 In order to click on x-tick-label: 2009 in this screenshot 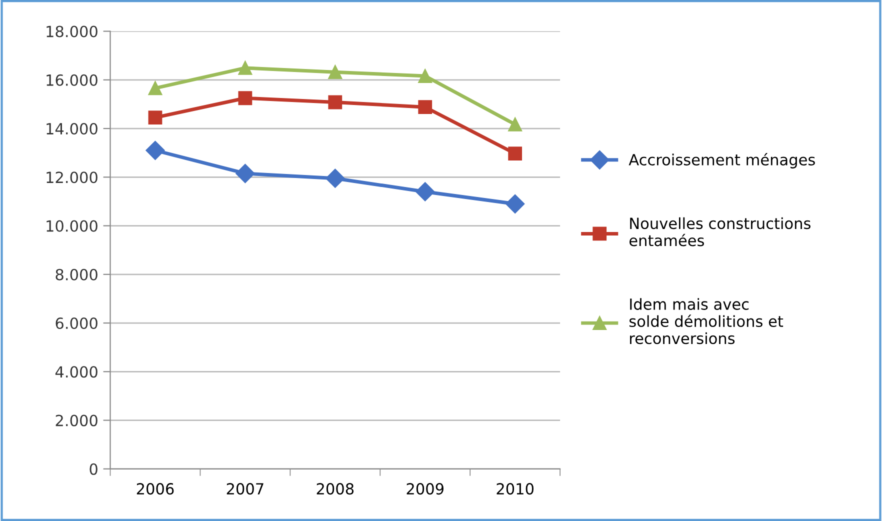, I will do `click(425, 489)`.